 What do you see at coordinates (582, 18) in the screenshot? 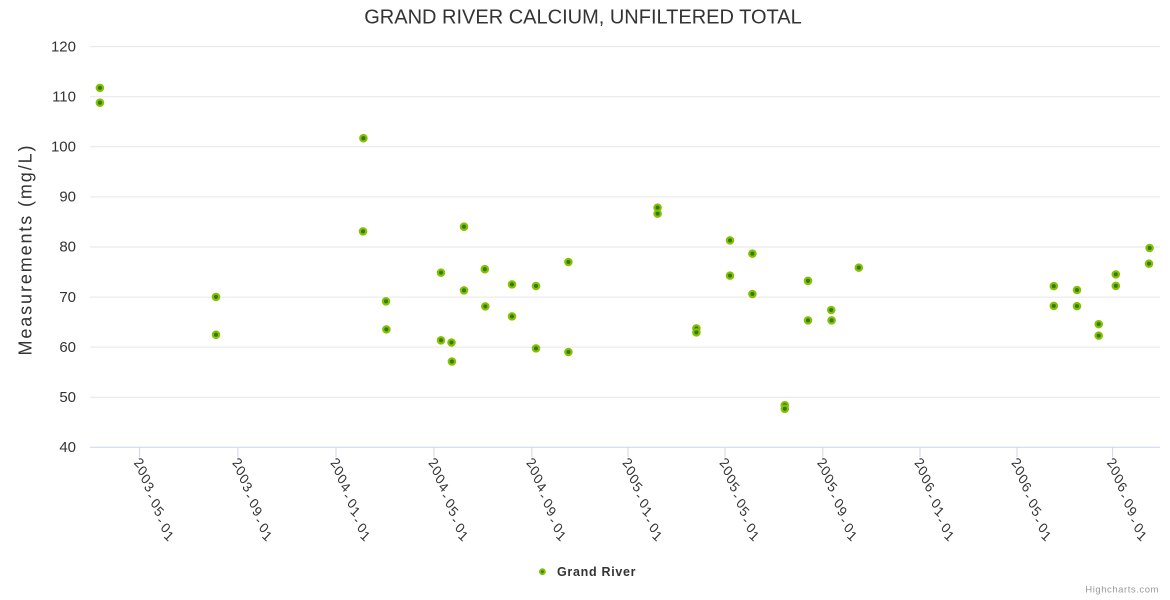
I see `svg-text:GRAND RIVER CALCIUM, UNFILTERE: GRAND RIVER CALCIUM, UNFILTERED TOTAL` at bounding box center [582, 18].